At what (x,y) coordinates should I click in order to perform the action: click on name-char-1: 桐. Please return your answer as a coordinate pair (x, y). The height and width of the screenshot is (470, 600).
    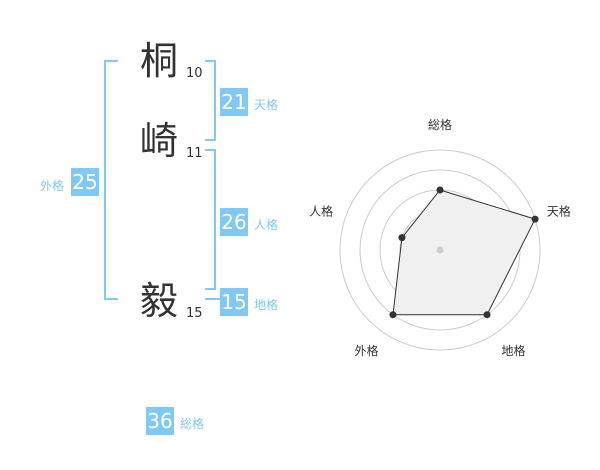
    Looking at the image, I should click on (159, 61).